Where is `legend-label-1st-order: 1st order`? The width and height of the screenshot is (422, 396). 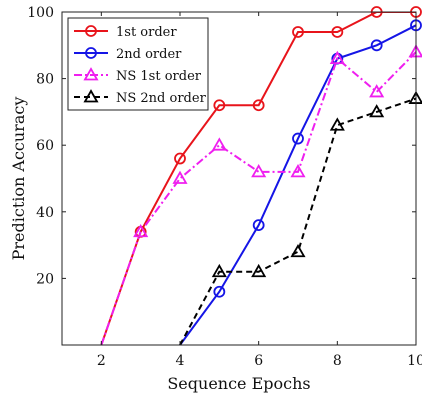
legend-label-1st-order: 1st order is located at coordinates (146, 32).